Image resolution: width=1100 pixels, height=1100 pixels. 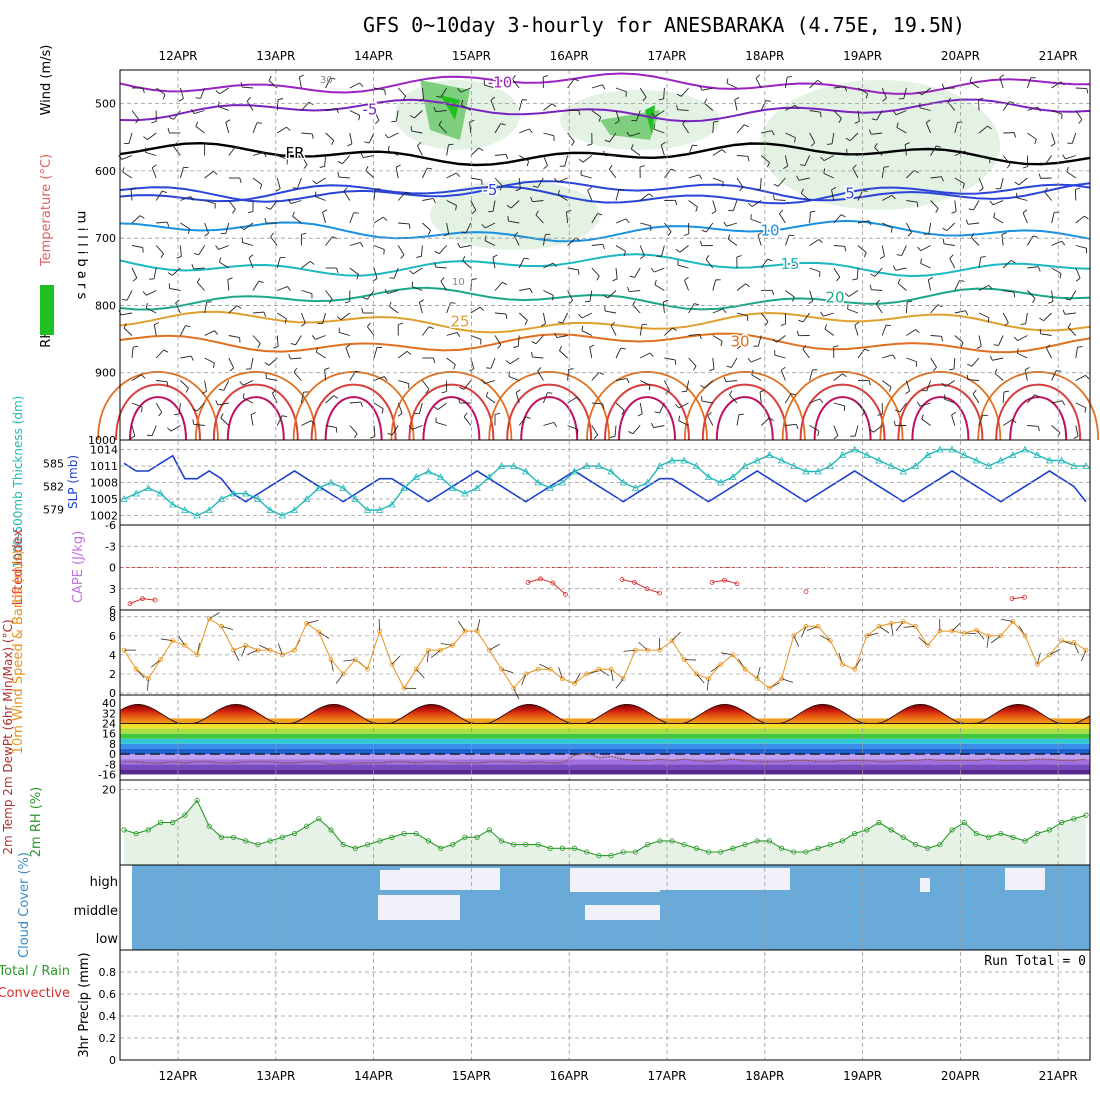 I want to click on li-point, so click(x=528, y=582).